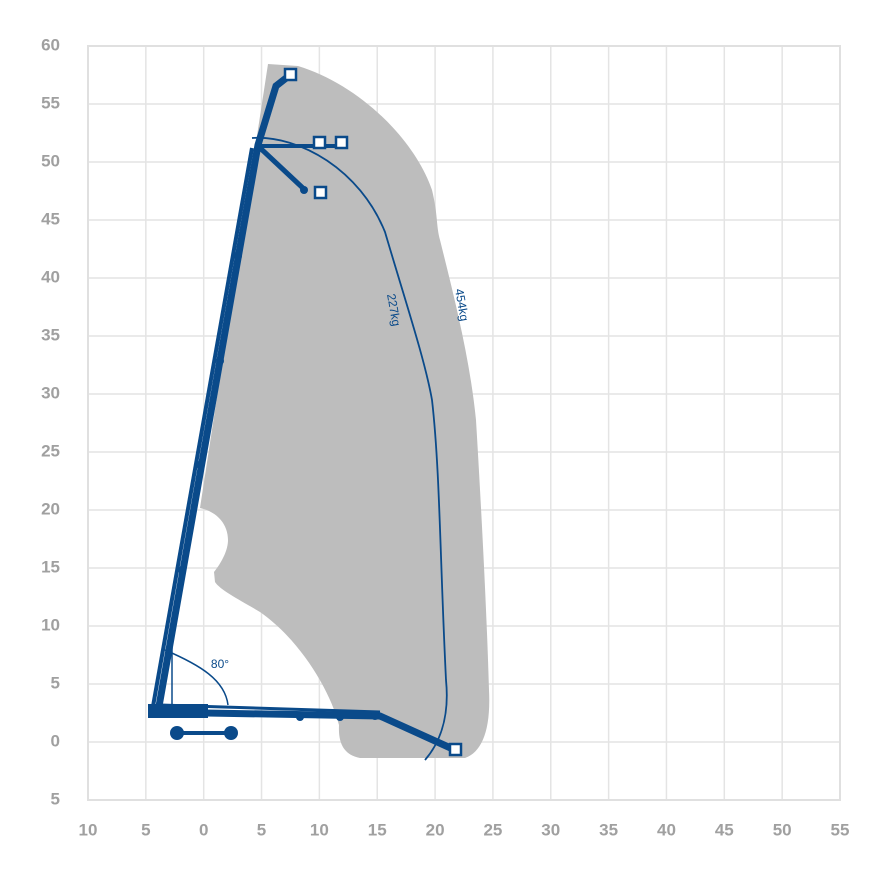  Describe the element at coordinates (50, 334) in the screenshot. I see `y-tick-label: 35` at that location.